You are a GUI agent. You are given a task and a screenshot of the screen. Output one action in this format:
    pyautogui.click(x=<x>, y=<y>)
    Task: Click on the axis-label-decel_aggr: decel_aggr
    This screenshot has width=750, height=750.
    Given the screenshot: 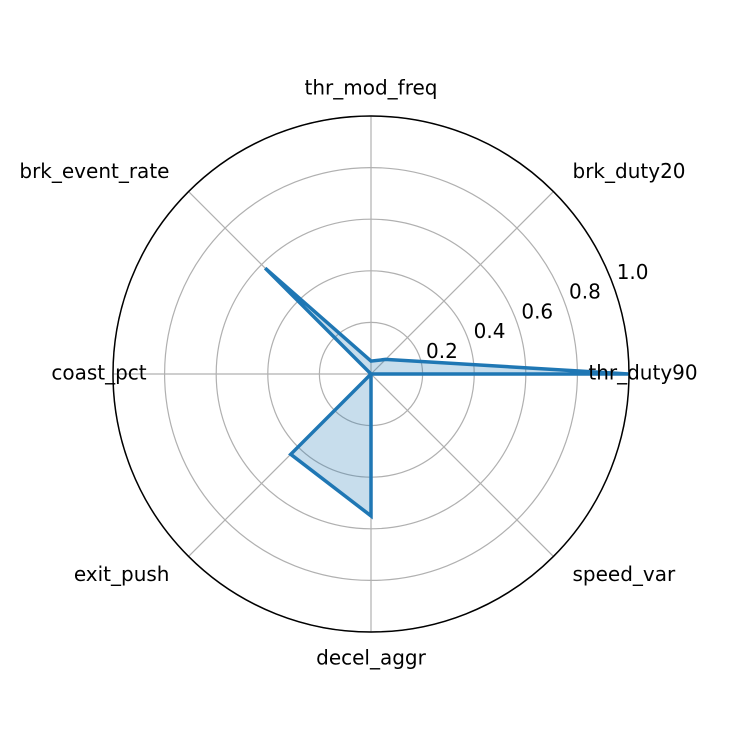 What is the action you would take?
    pyautogui.click(x=371, y=658)
    